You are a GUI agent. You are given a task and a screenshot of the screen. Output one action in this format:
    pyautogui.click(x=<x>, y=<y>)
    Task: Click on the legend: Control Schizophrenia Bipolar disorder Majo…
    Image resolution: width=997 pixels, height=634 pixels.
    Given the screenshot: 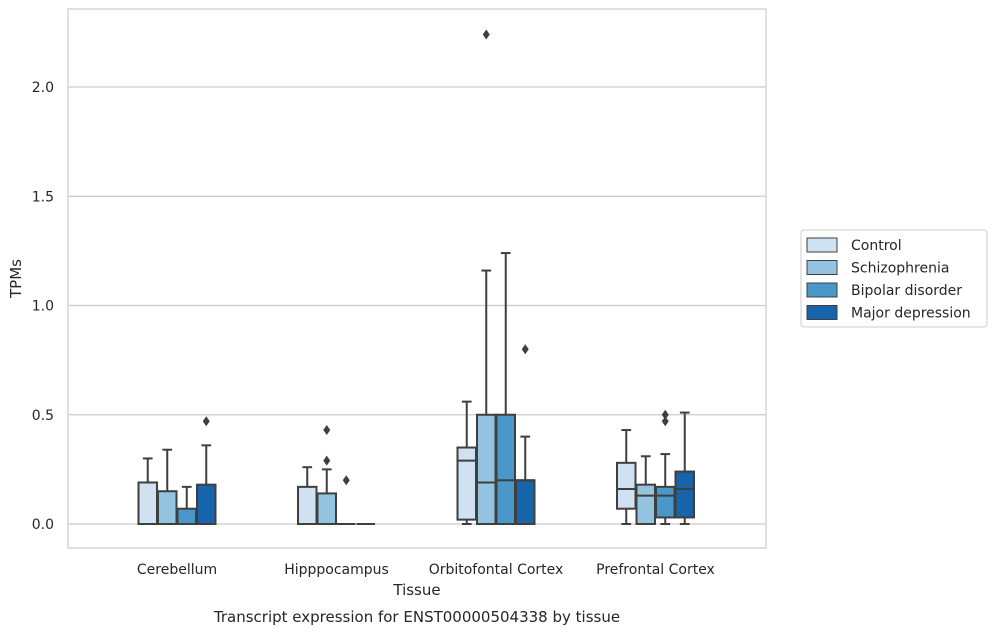 What is the action you would take?
    pyautogui.click(x=894, y=278)
    